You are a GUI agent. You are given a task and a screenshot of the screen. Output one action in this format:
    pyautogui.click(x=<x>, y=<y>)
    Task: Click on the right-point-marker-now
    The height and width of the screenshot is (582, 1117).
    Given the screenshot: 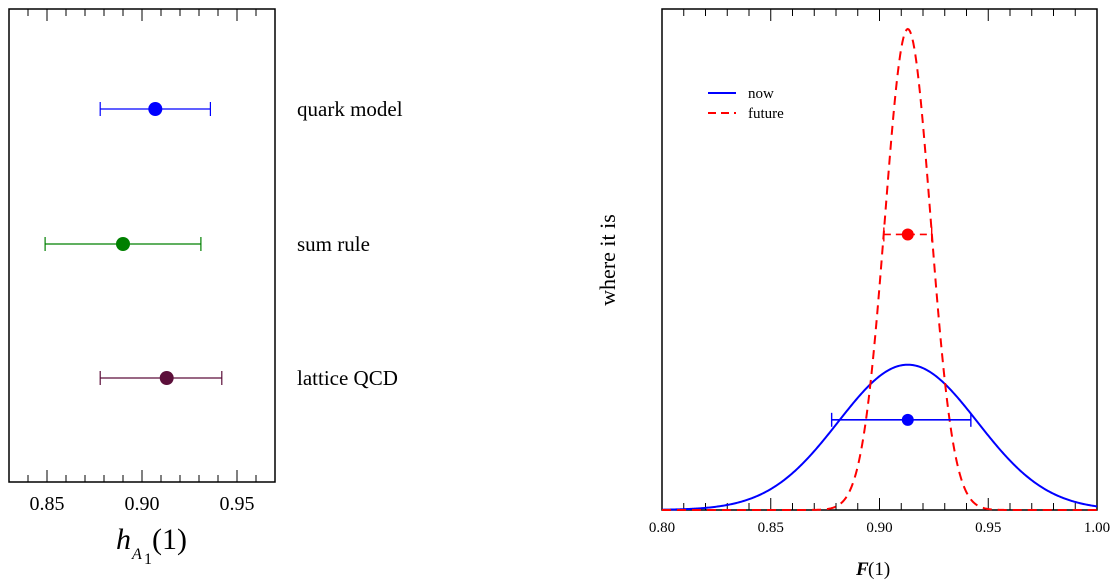 What is the action you would take?
    pyautogui.click(x=907, y=419)
    